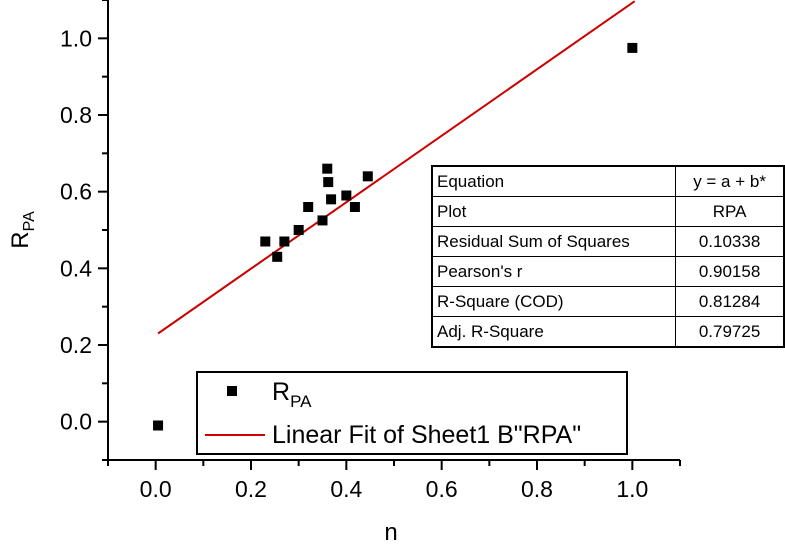 The width and height of the screenshot is (785, 545). I want to click on x-tick-label: 0.4, so click(346, 489).